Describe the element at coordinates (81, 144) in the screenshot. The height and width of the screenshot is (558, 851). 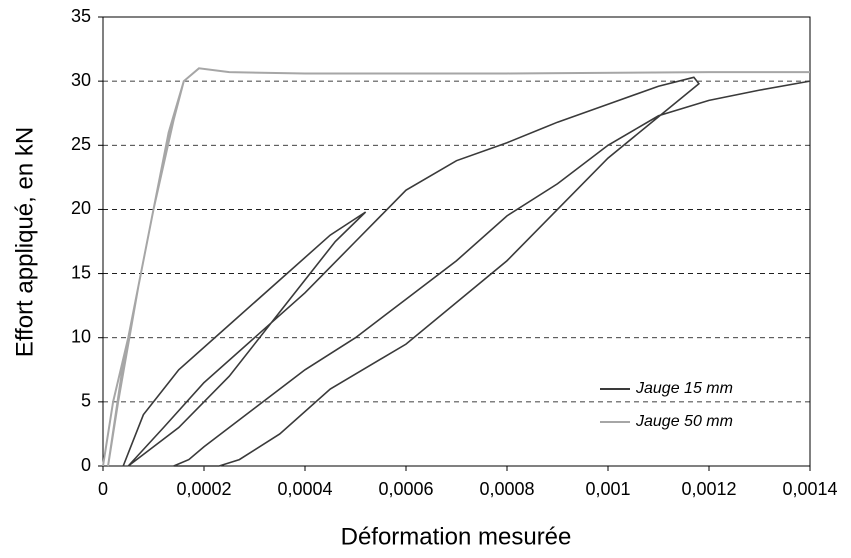
I see `y-tick-label: 25` at that location.